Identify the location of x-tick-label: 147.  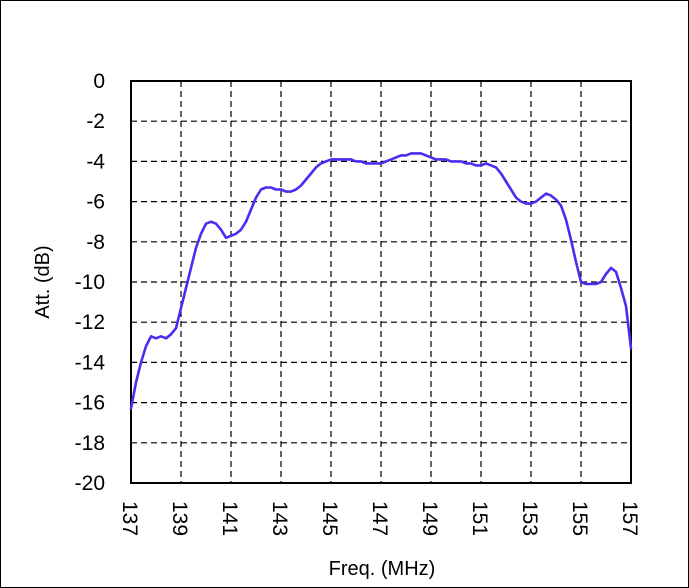
(379, 518).